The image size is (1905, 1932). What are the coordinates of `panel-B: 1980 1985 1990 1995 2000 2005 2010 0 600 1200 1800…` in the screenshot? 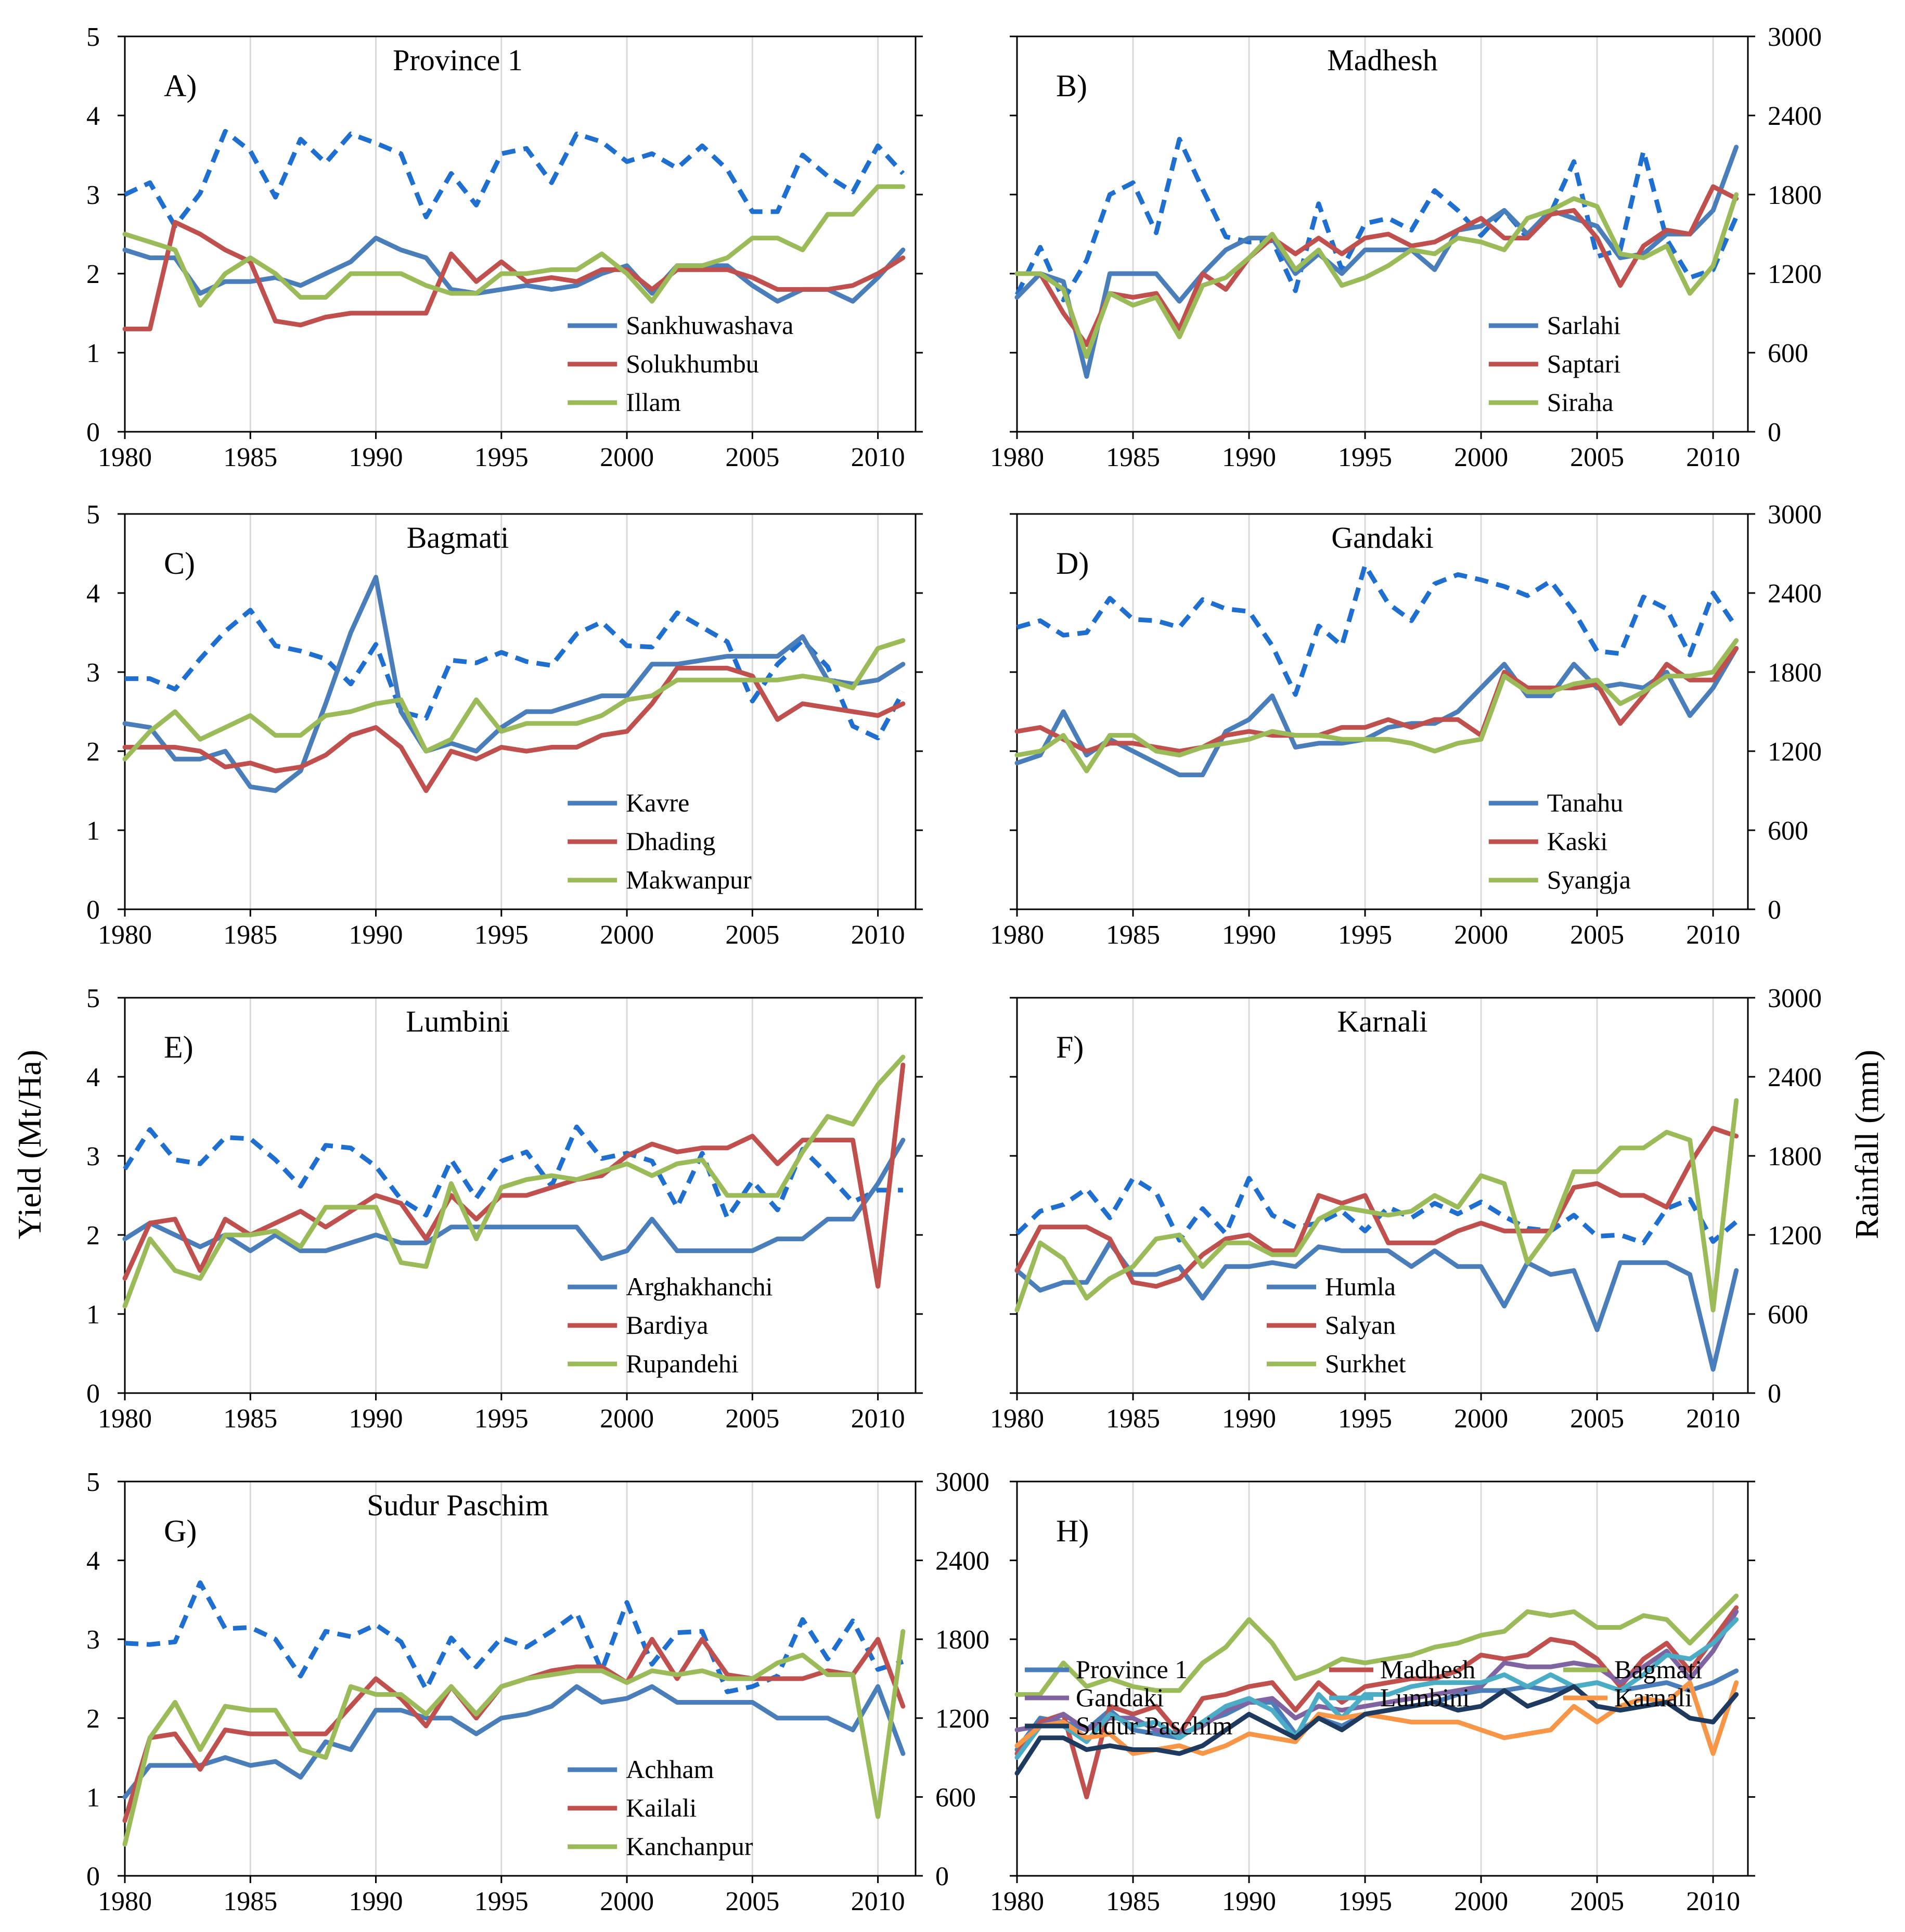 It's located at (1406, 247).